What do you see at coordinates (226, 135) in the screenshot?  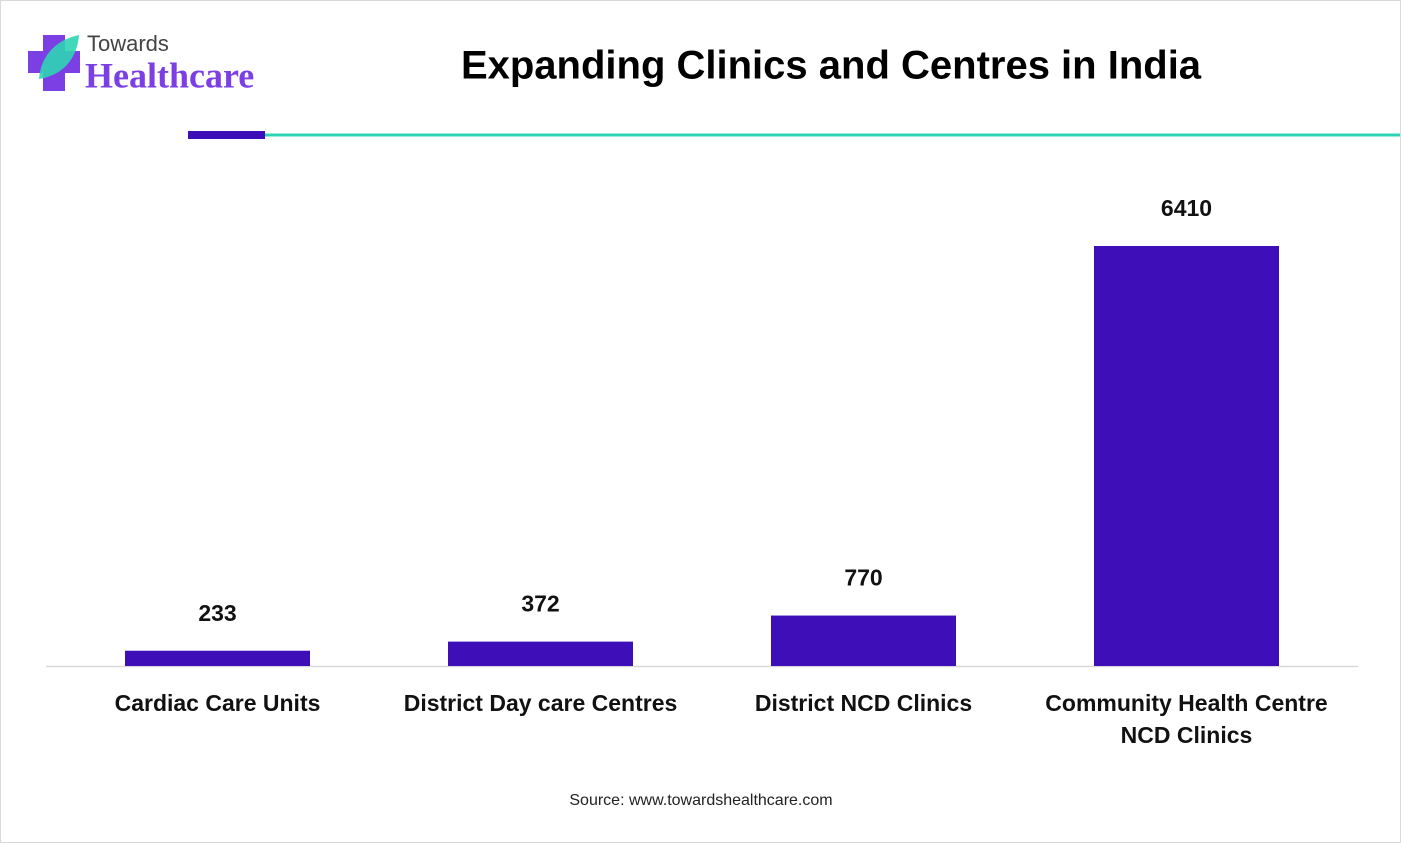 I see `header-accent` at bounding box center [226, 135].